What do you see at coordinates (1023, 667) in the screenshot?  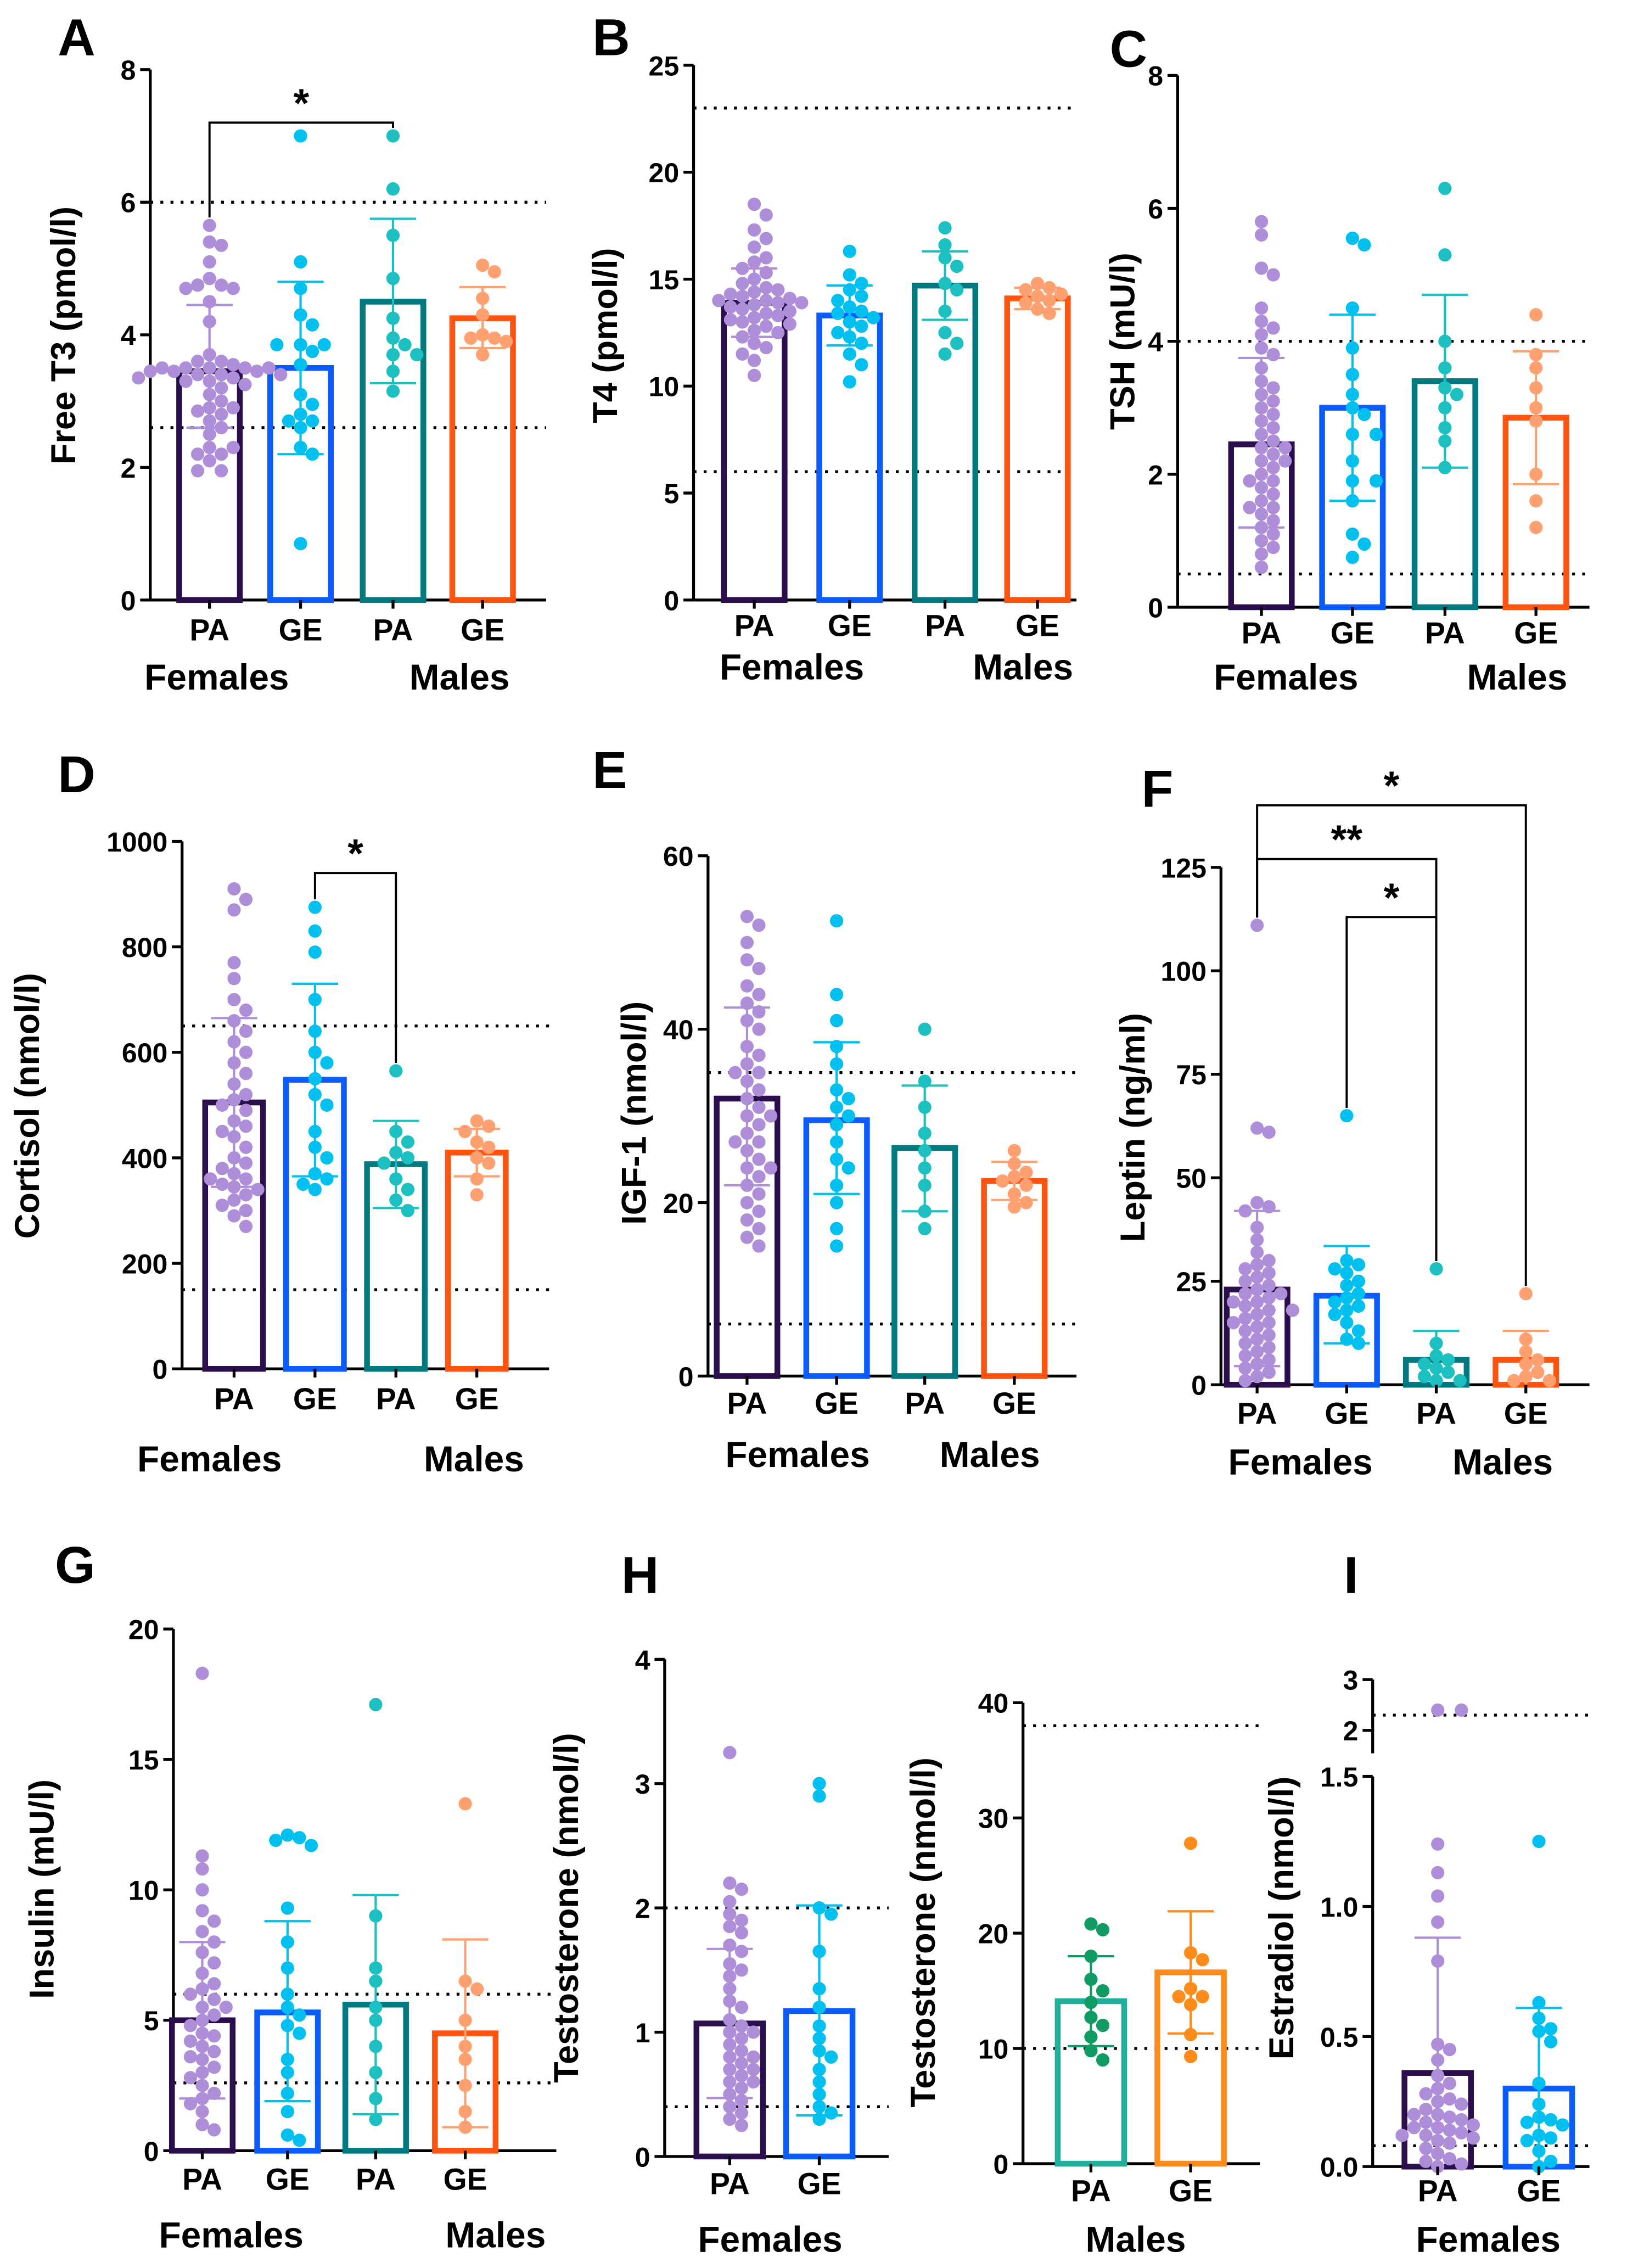 I see `group-label: Males` at bounding box center [1023, 667].